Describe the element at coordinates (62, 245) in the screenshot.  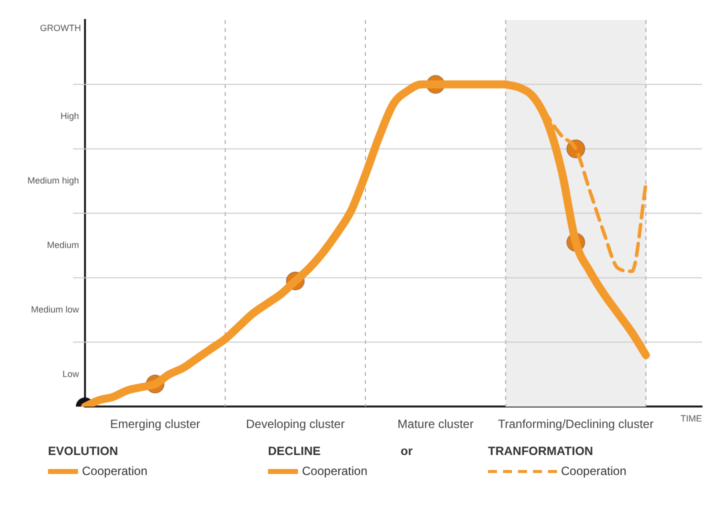
I see `ref-line-label: Medium` at that location.